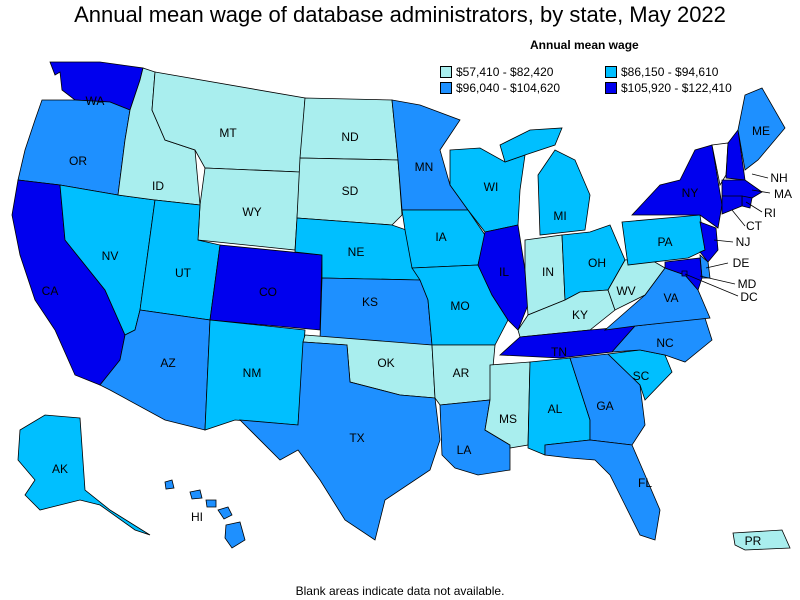  I want to click on label-de: DE, so click(741, 263).